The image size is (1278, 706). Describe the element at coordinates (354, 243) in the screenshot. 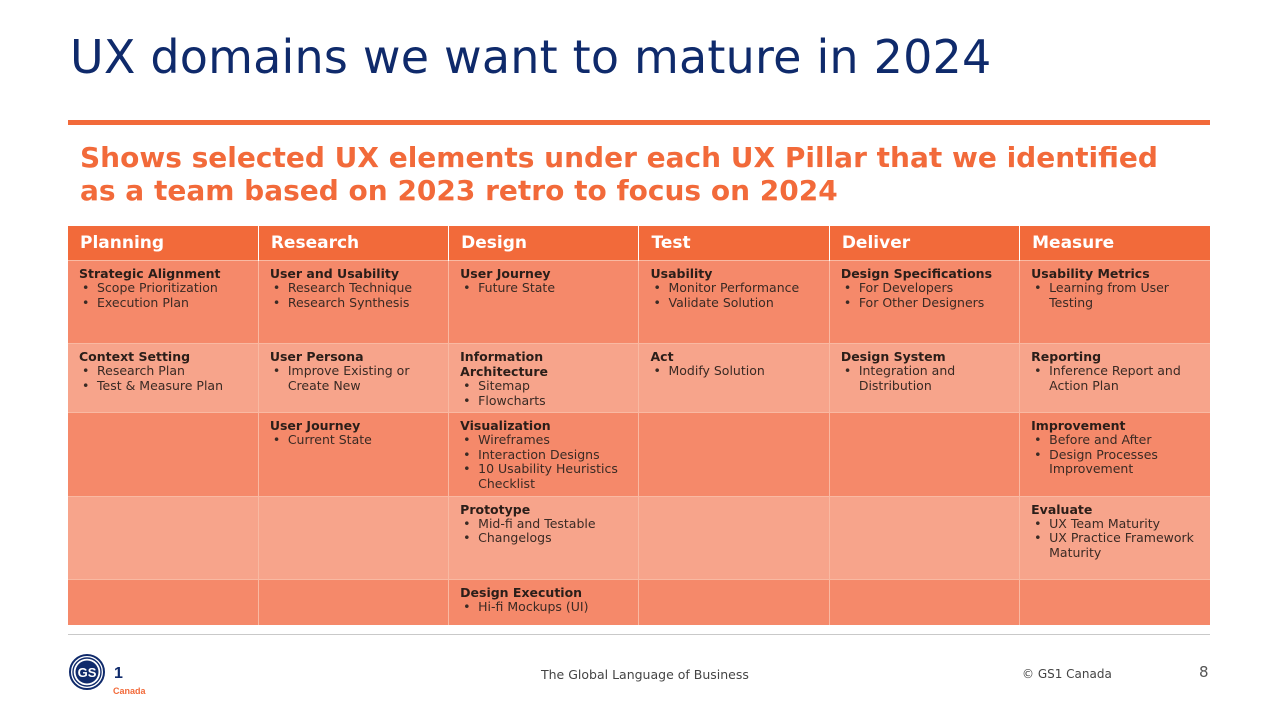

I see `column-header-research: Research` at that location.